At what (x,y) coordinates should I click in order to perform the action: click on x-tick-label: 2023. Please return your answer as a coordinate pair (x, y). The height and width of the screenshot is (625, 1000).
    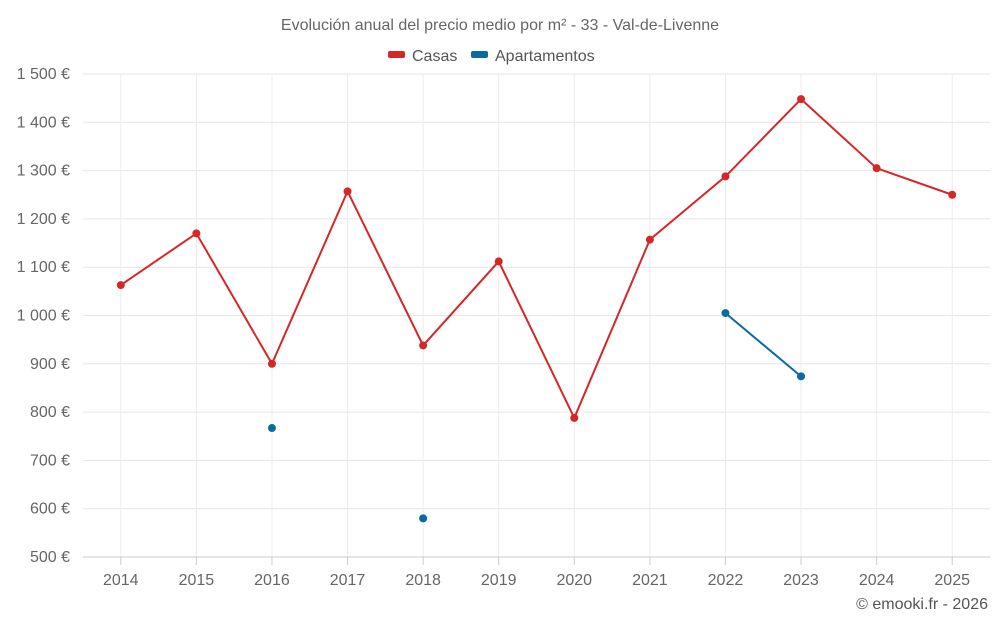
    Looking at the image, I should click on (801, 580).